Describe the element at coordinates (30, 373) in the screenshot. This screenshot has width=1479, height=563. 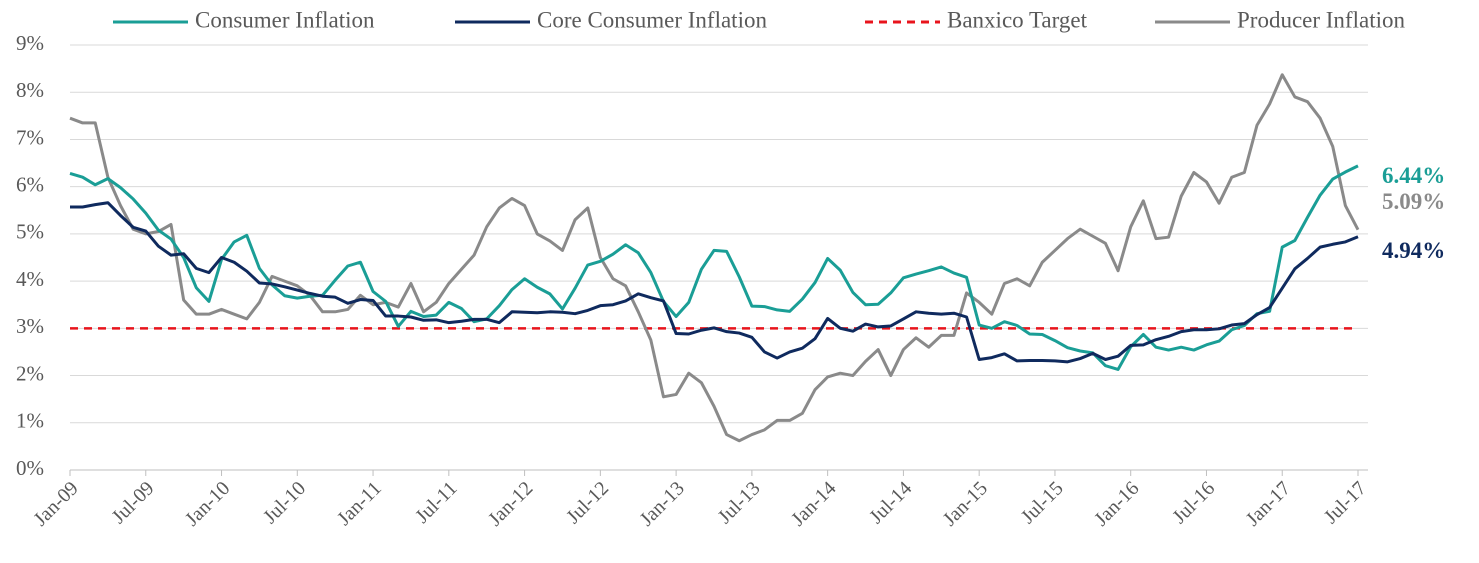
I see `y-tick-label: 2%` at that location.